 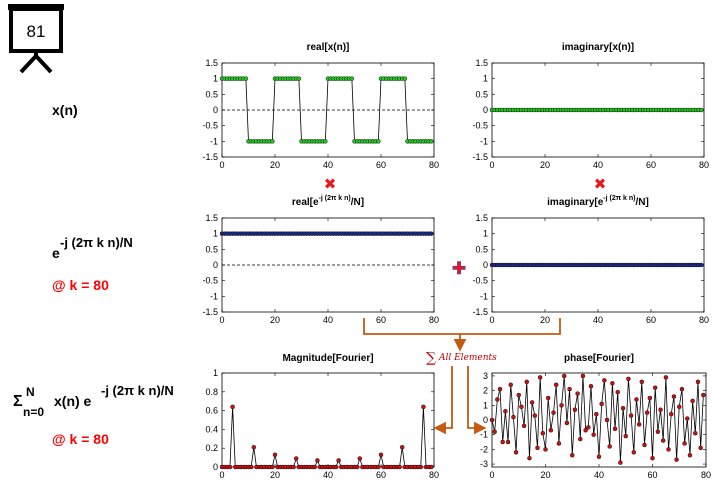 I want to click on label-kernel: e -j (2π k n)/N, so click(x=92, y=248).